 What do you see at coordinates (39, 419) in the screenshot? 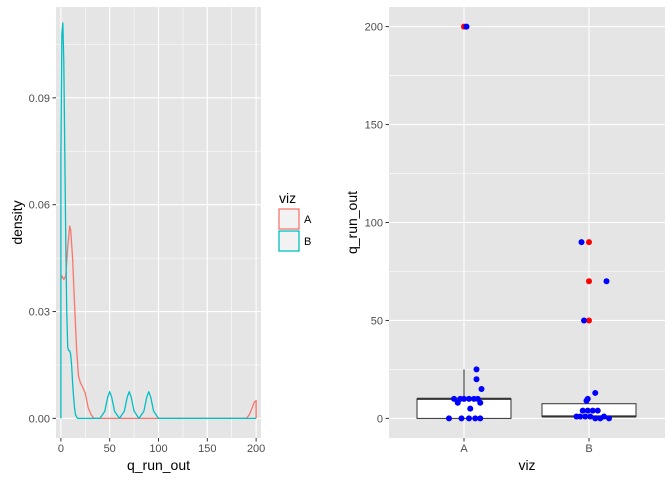
I see `y-tick-label: 0.00` at bounding box center [39, 419].